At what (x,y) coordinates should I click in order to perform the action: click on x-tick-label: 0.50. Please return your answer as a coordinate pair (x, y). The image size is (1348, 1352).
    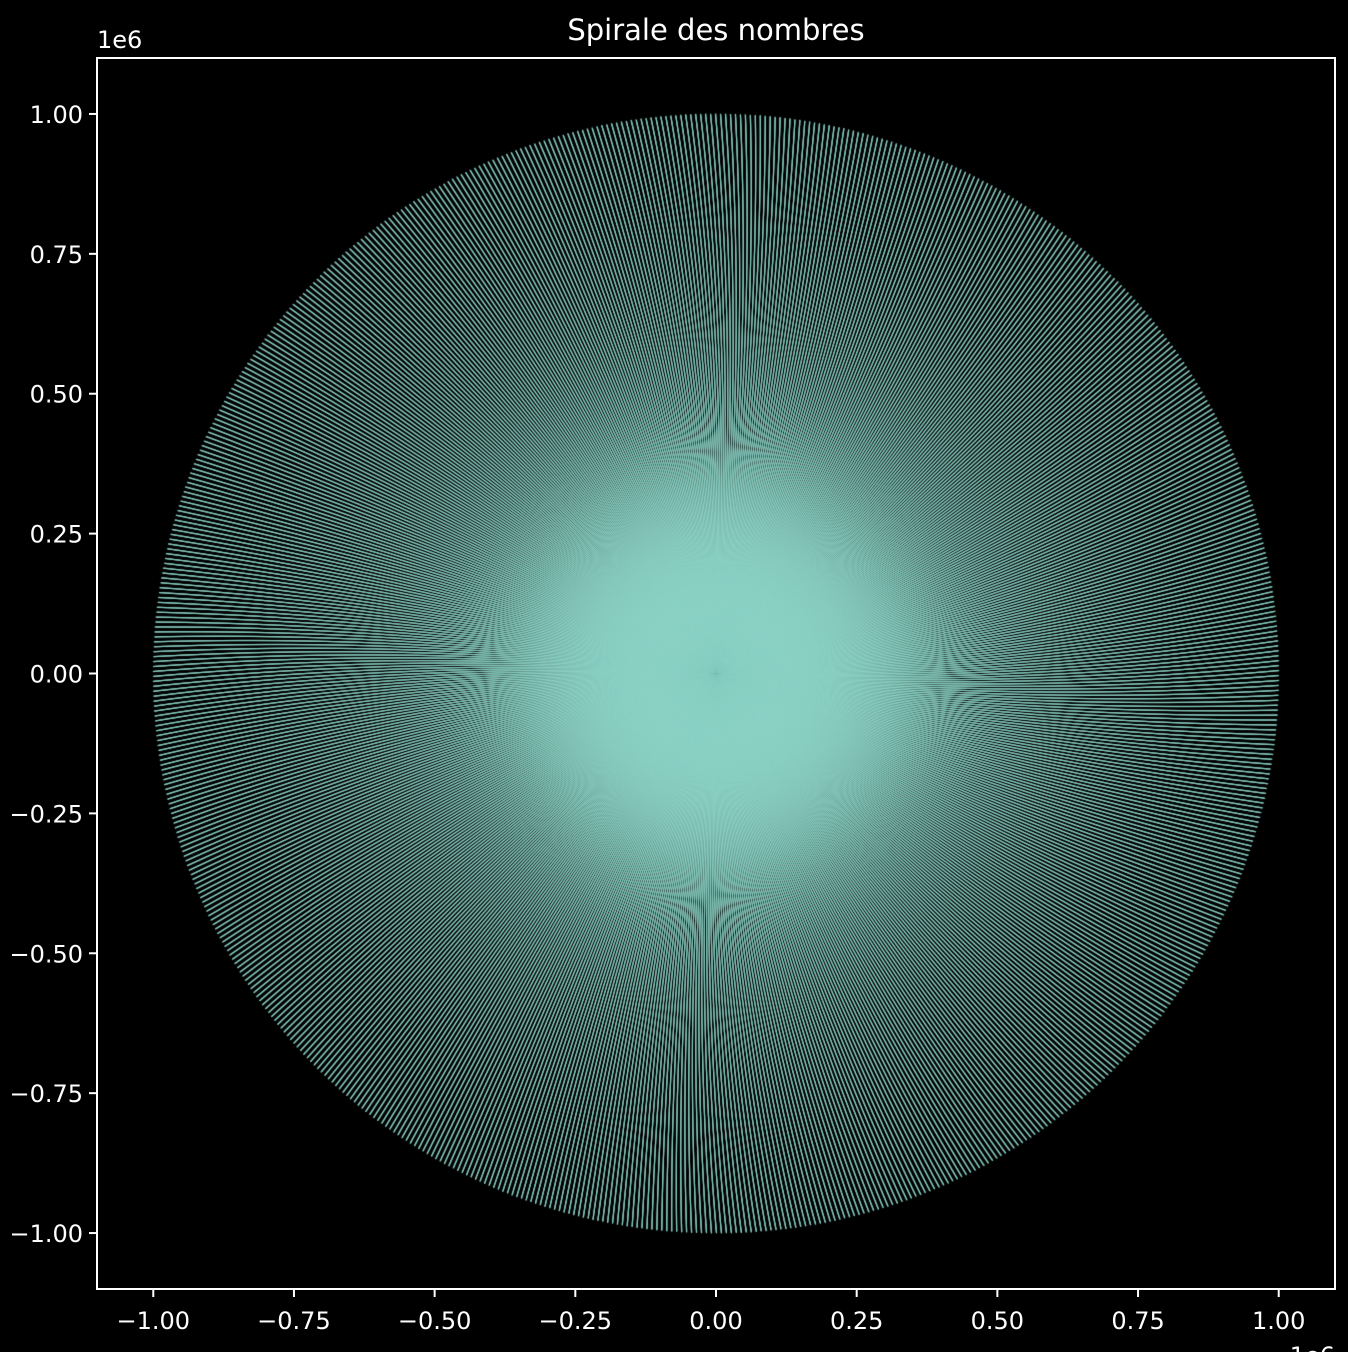
    Looking at the image, I should click on (997, 1321).